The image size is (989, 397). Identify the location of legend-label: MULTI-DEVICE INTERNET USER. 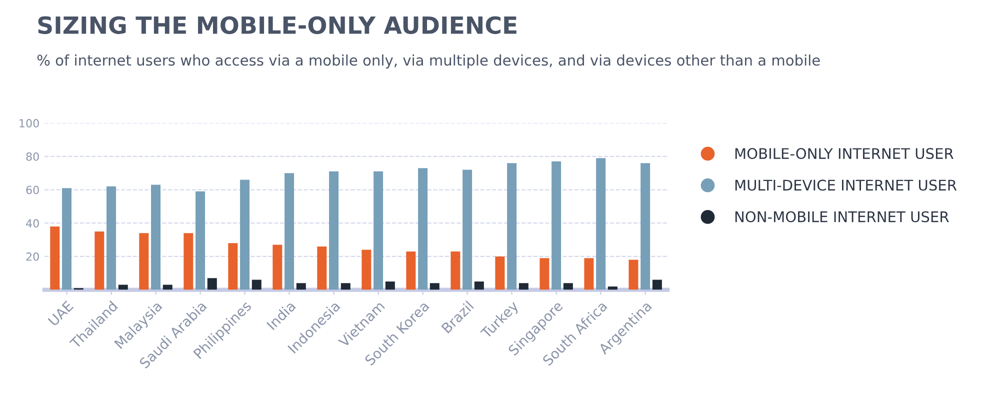
(846, 185).